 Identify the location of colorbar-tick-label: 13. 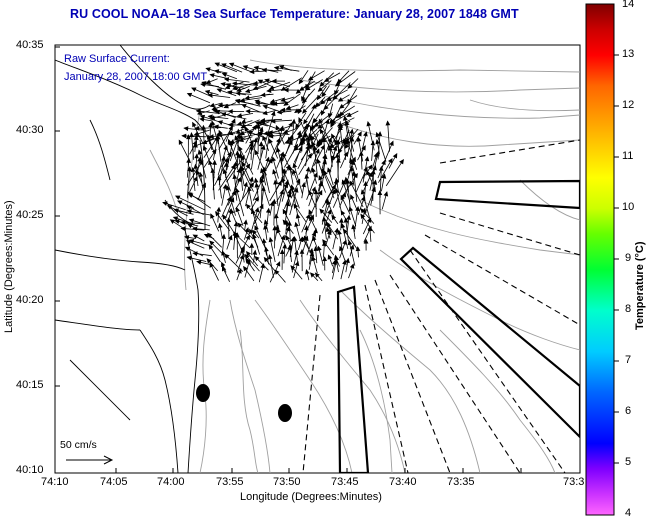
(628, 54).